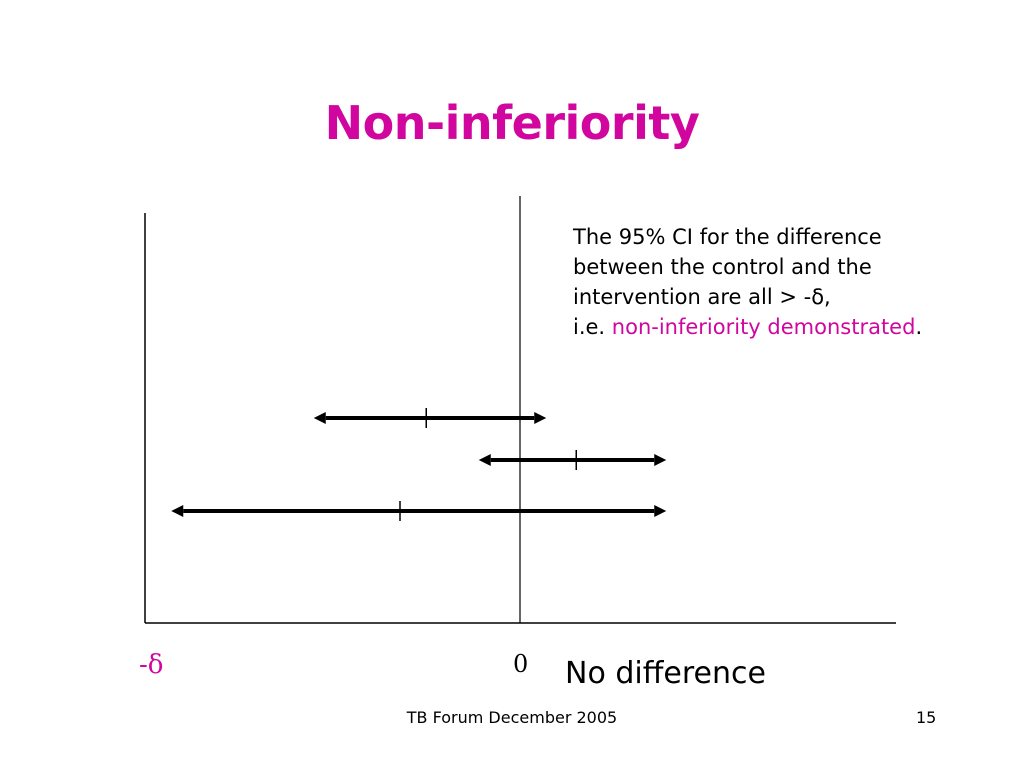  I want to click on minus-delta-label: -δ, so click(151, 665).